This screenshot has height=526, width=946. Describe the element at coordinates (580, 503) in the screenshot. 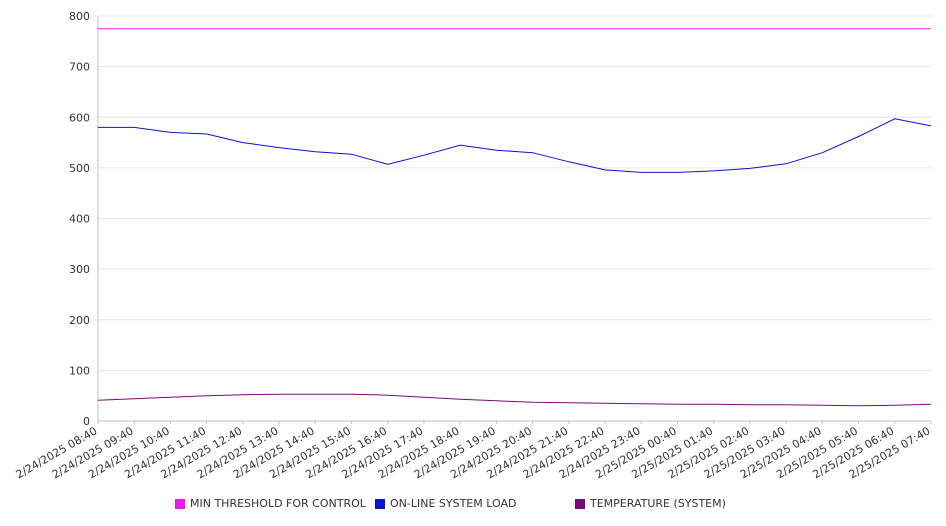

I see `legend-swatch-temperature` at that location.